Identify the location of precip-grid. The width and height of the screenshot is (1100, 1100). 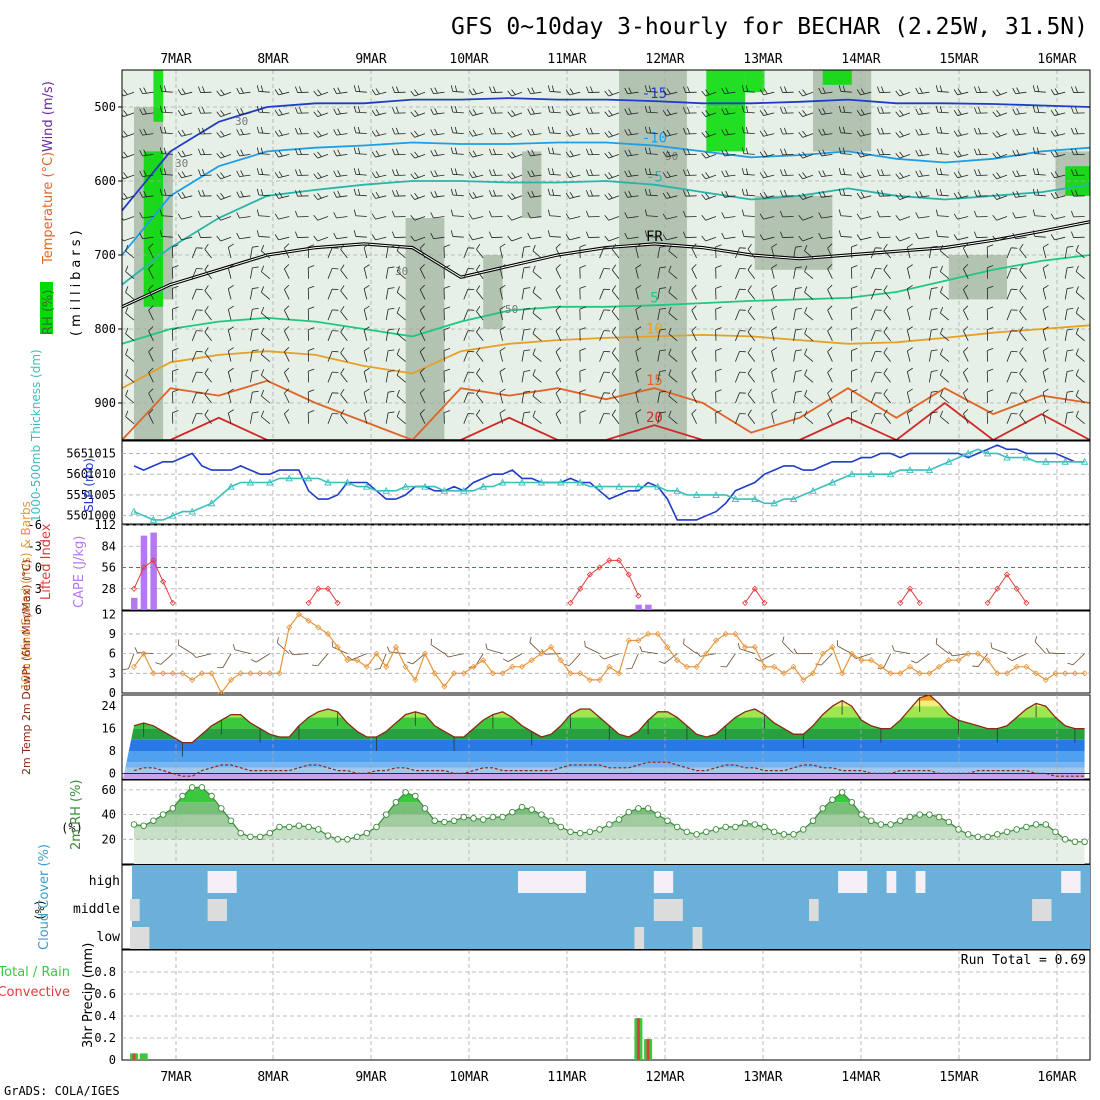
(606, 1005).